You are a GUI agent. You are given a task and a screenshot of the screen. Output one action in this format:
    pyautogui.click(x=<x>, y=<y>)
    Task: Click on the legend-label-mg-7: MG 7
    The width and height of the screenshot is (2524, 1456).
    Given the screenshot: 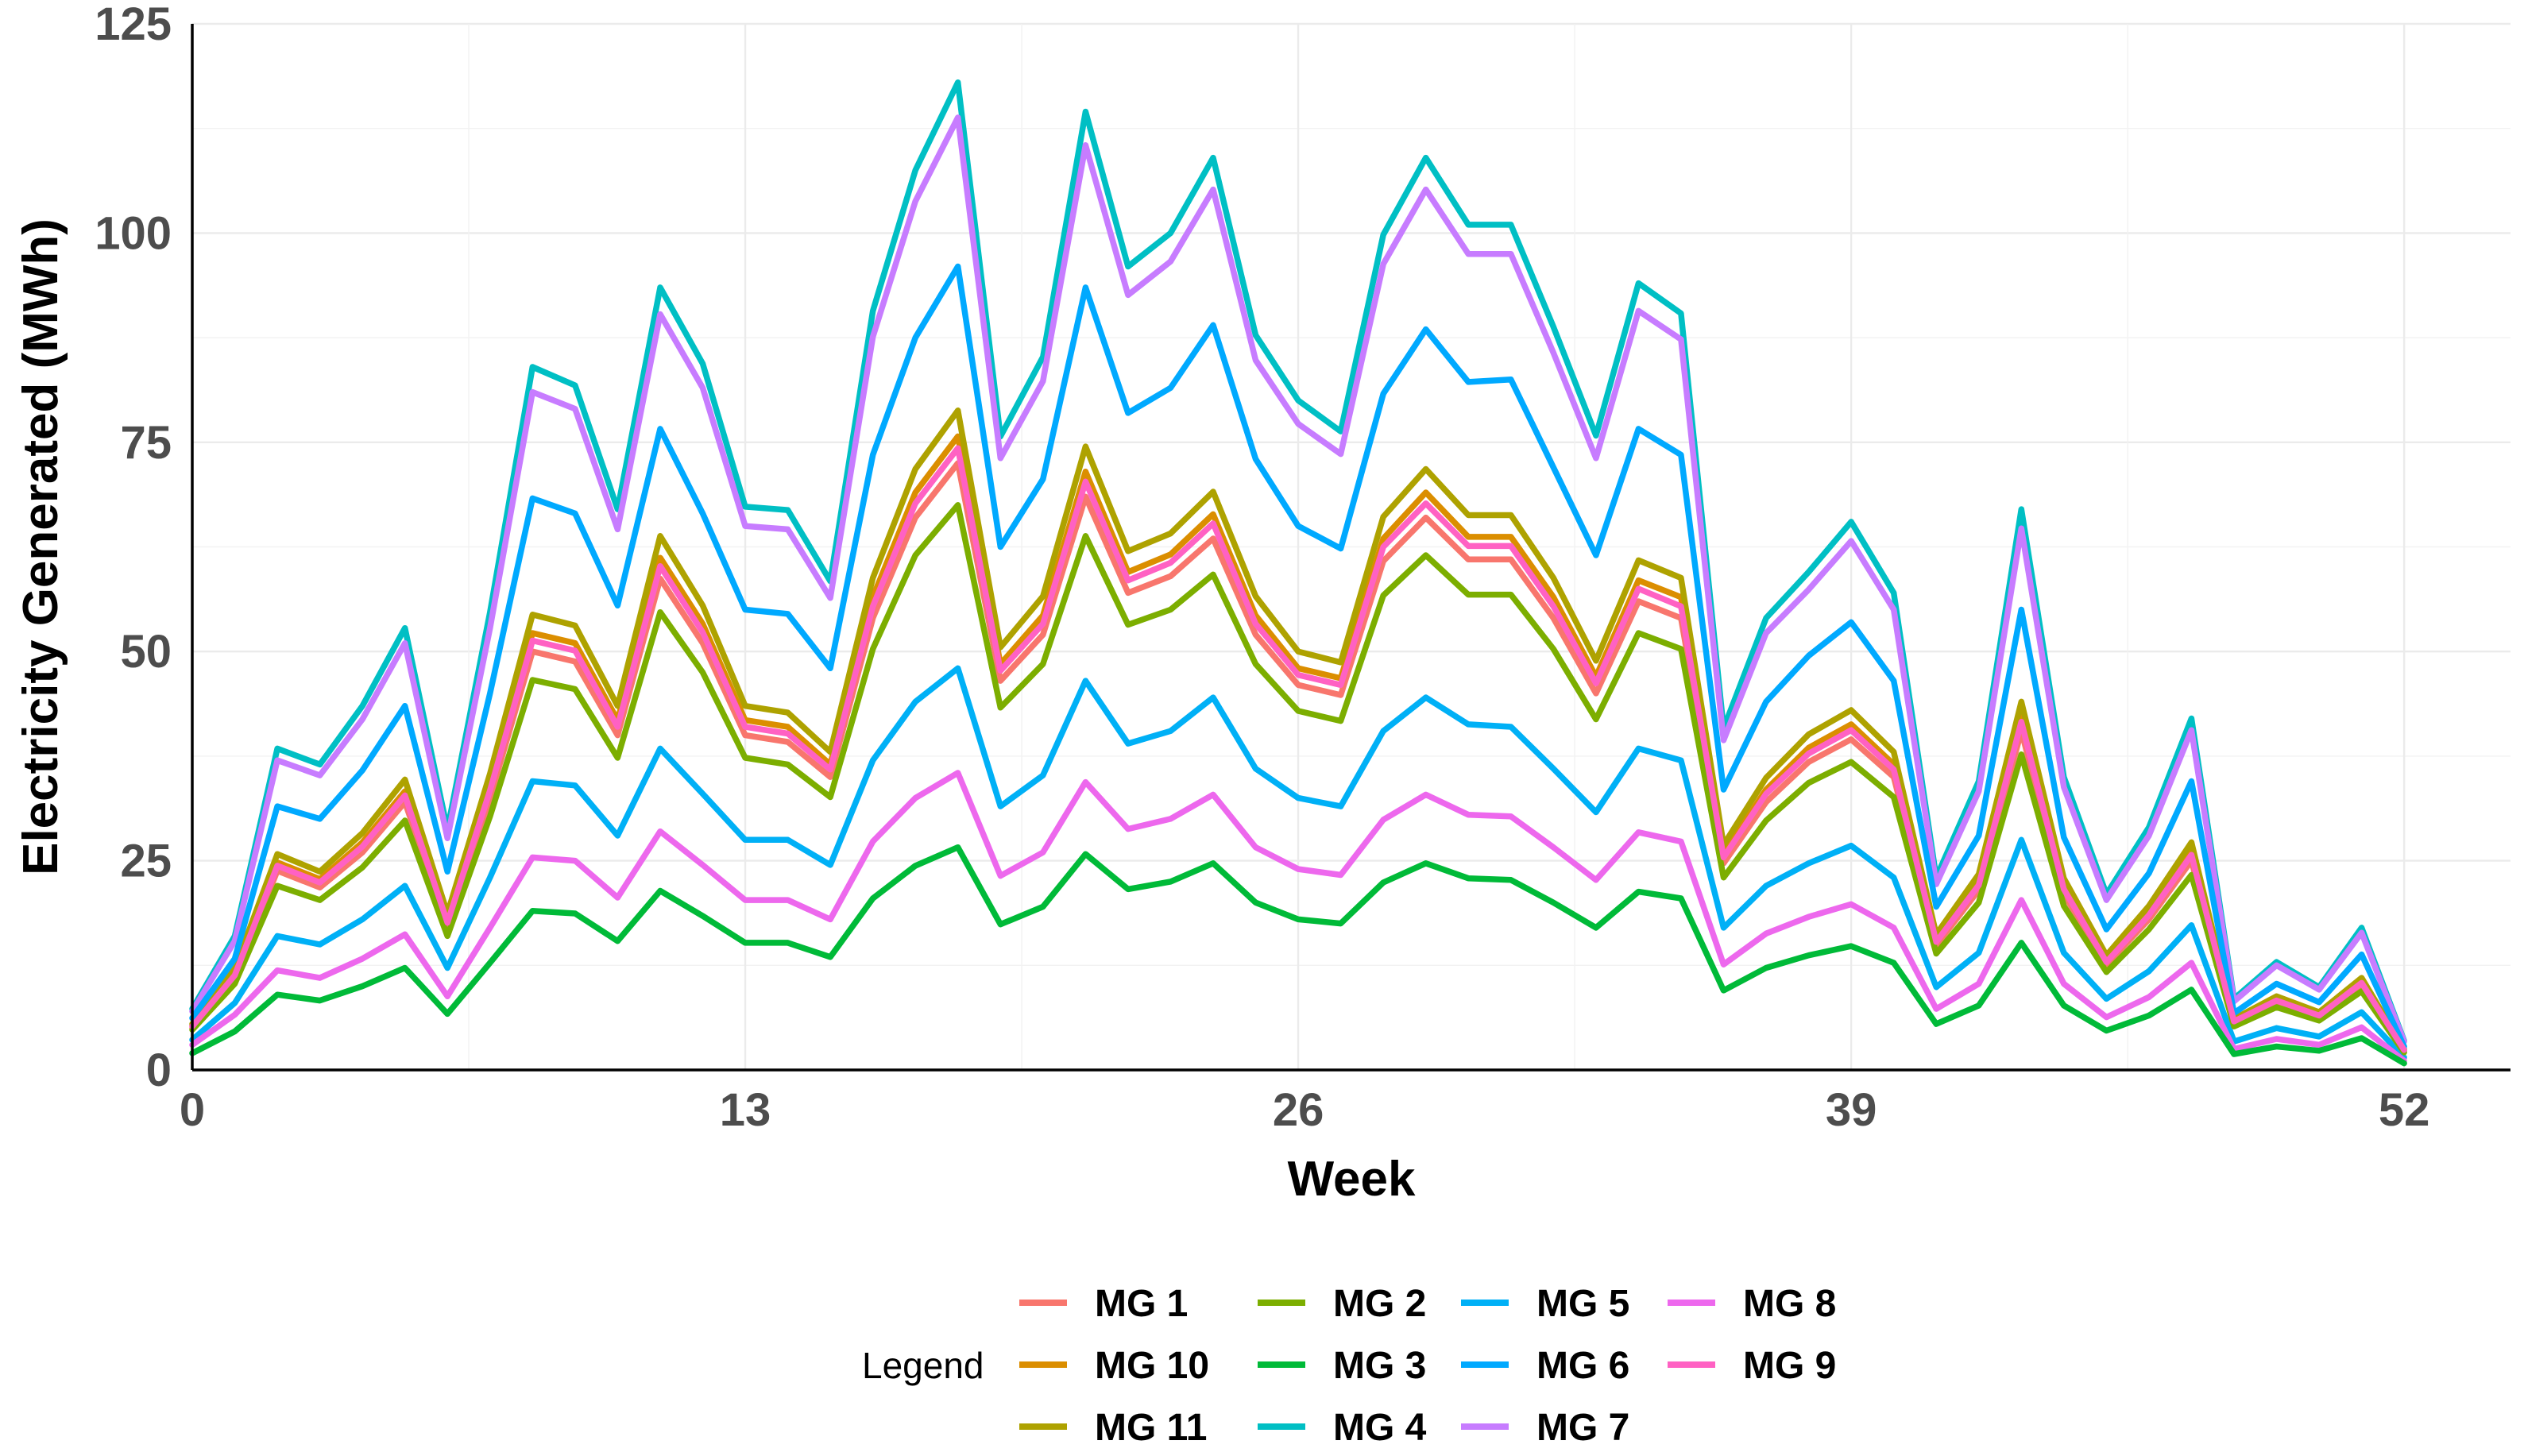 What is the action you would take?
    pyautogui.click(x=1582, y=1428)
    